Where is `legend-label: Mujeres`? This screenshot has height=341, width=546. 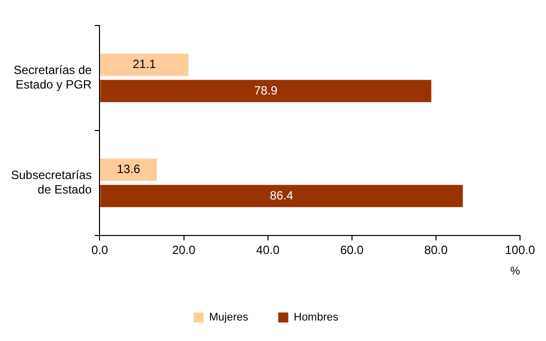 legend-label: Mujeres is located at coordinates (229, 318).